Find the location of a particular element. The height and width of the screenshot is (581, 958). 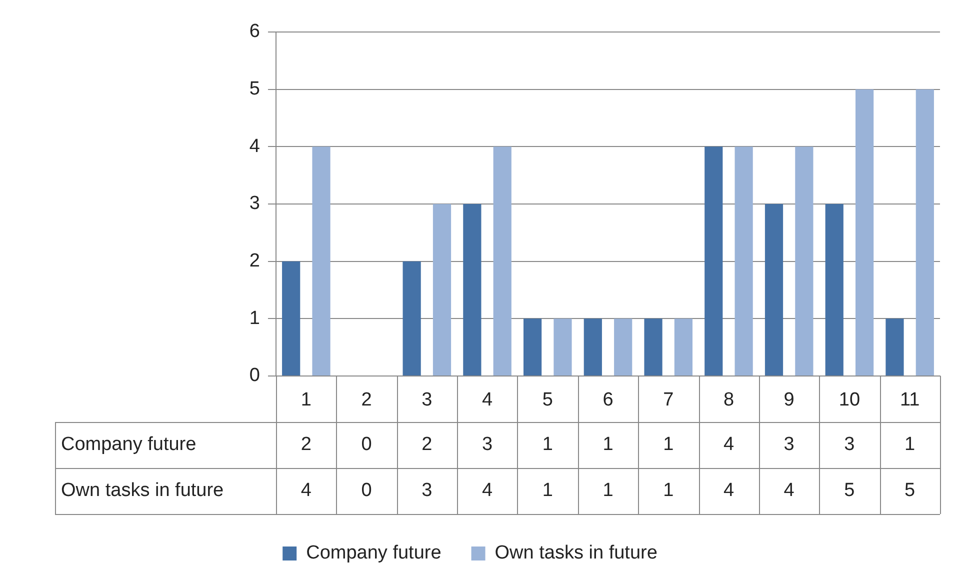

x-tick-label: 1 is located at coordinates (306, 400).